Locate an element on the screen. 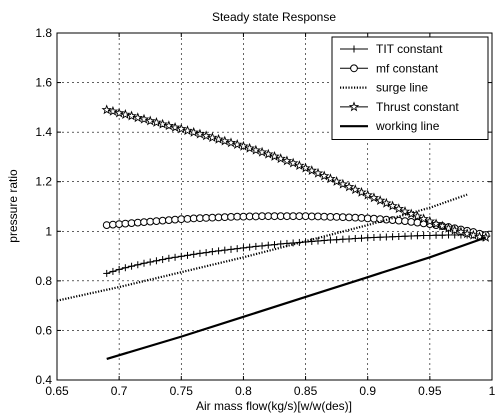  y-tick-label: 0.6 is located at coordinates (43, 330).